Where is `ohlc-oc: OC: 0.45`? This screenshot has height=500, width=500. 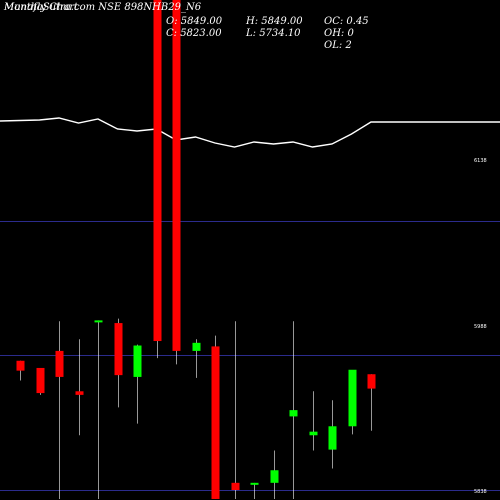 ohlc-oc: OC: 0.45 is located at coordinates (346, 21).